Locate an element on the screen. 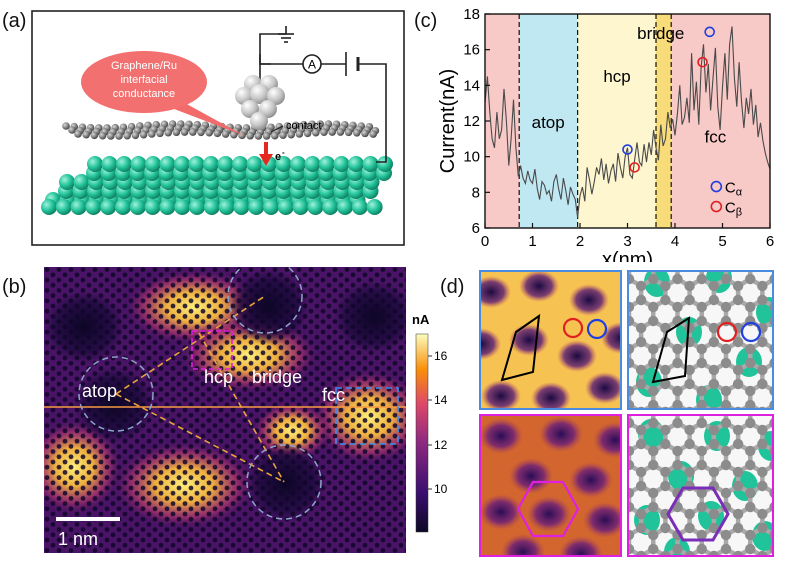  panel-label-a: (a) is located at coordinates (14, 21).